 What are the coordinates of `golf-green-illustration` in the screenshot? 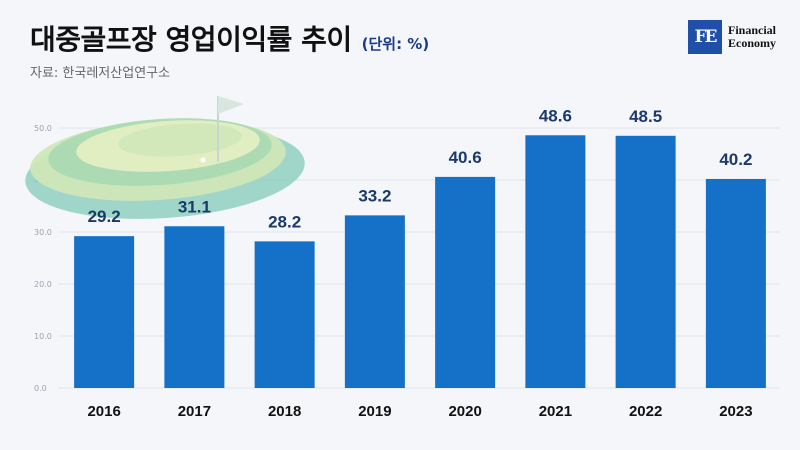 It's located at (165, 157).